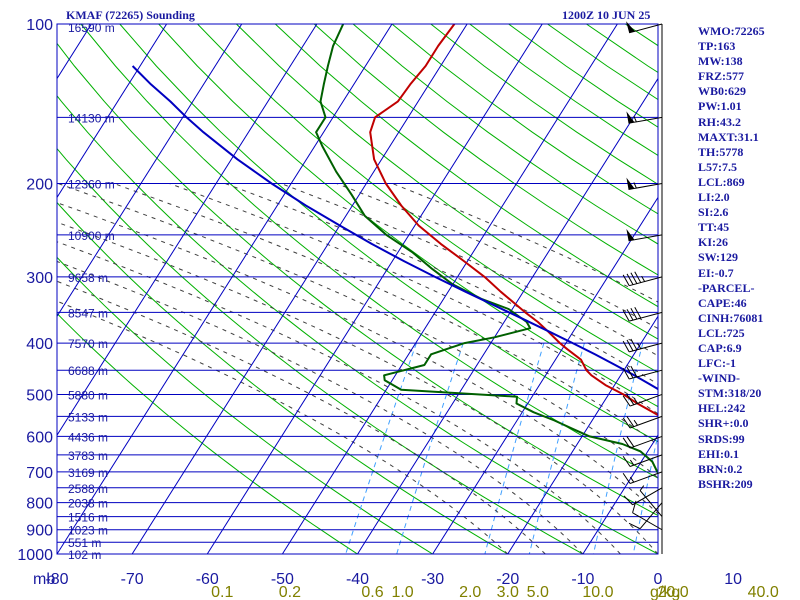 This screenshot has width=800, height=600. I want to click on mixing-ratio-label: 5.0, so click(538, 592).